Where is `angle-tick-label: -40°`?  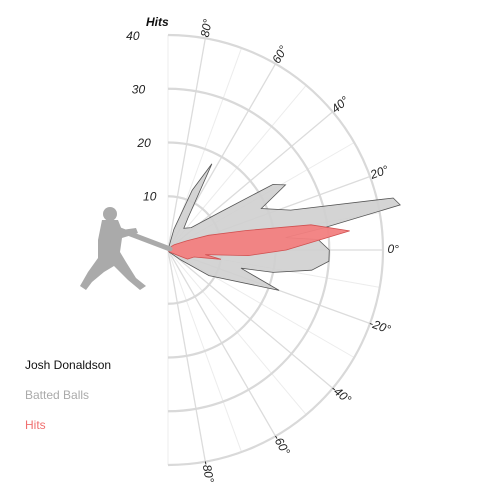 angle-tick-label: -40° is located at coordinates (341, 394).